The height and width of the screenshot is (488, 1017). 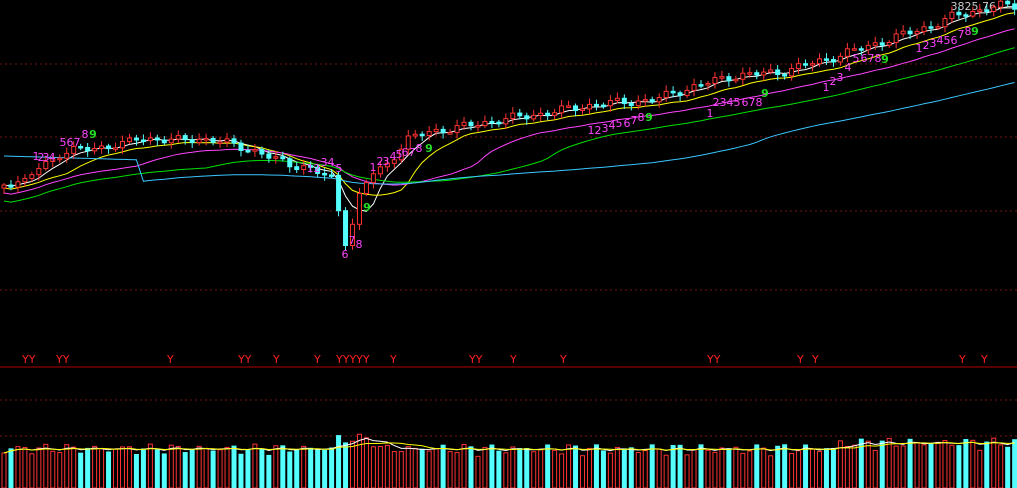 I want to click on signal-marker: YY, so click(x=28, y=359).